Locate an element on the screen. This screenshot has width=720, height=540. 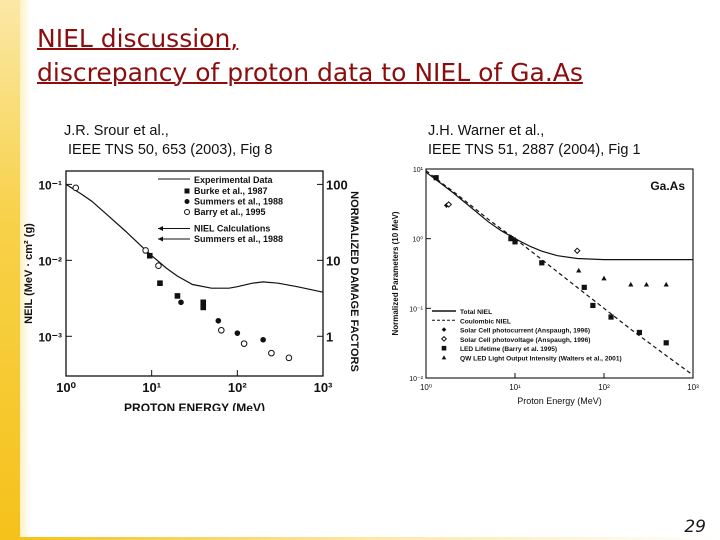
side-accent-bar is located at coordinates (10, 270).